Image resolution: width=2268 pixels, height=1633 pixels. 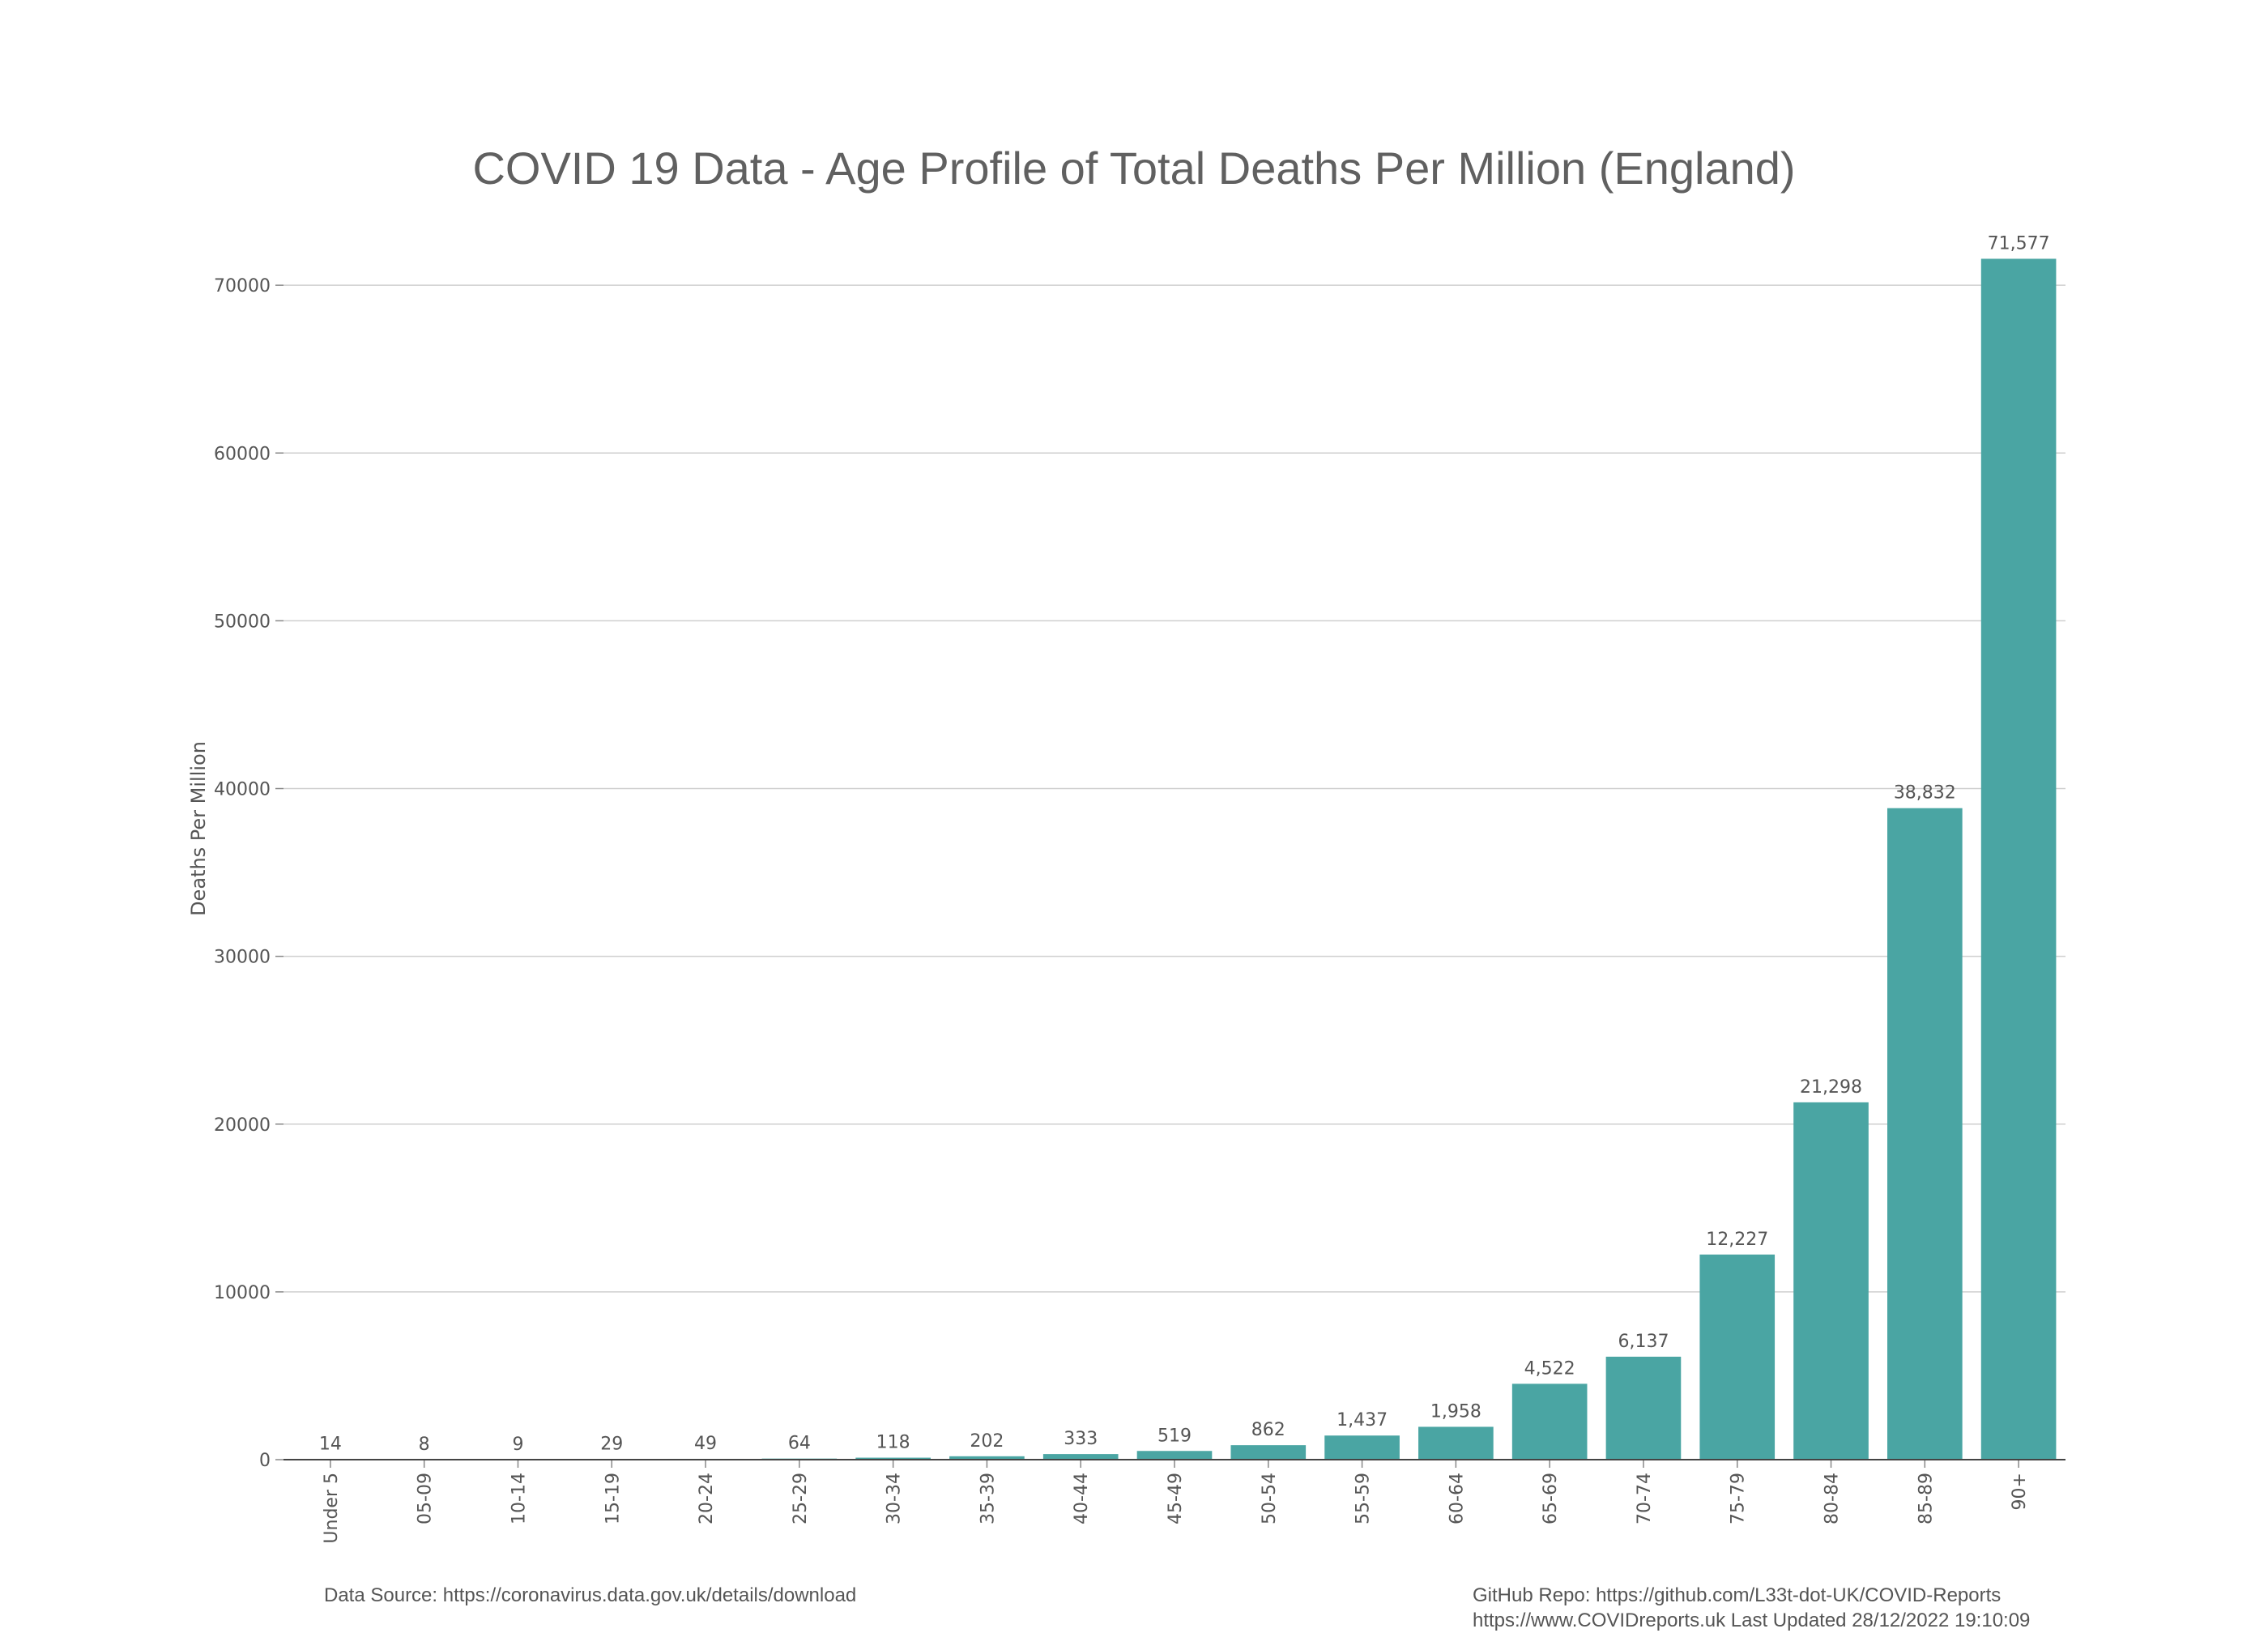 I want to click on data-label: 9, so click(x=517, y=1445).